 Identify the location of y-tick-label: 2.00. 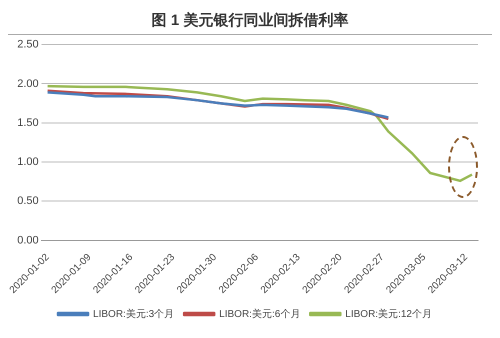
(28, 84).